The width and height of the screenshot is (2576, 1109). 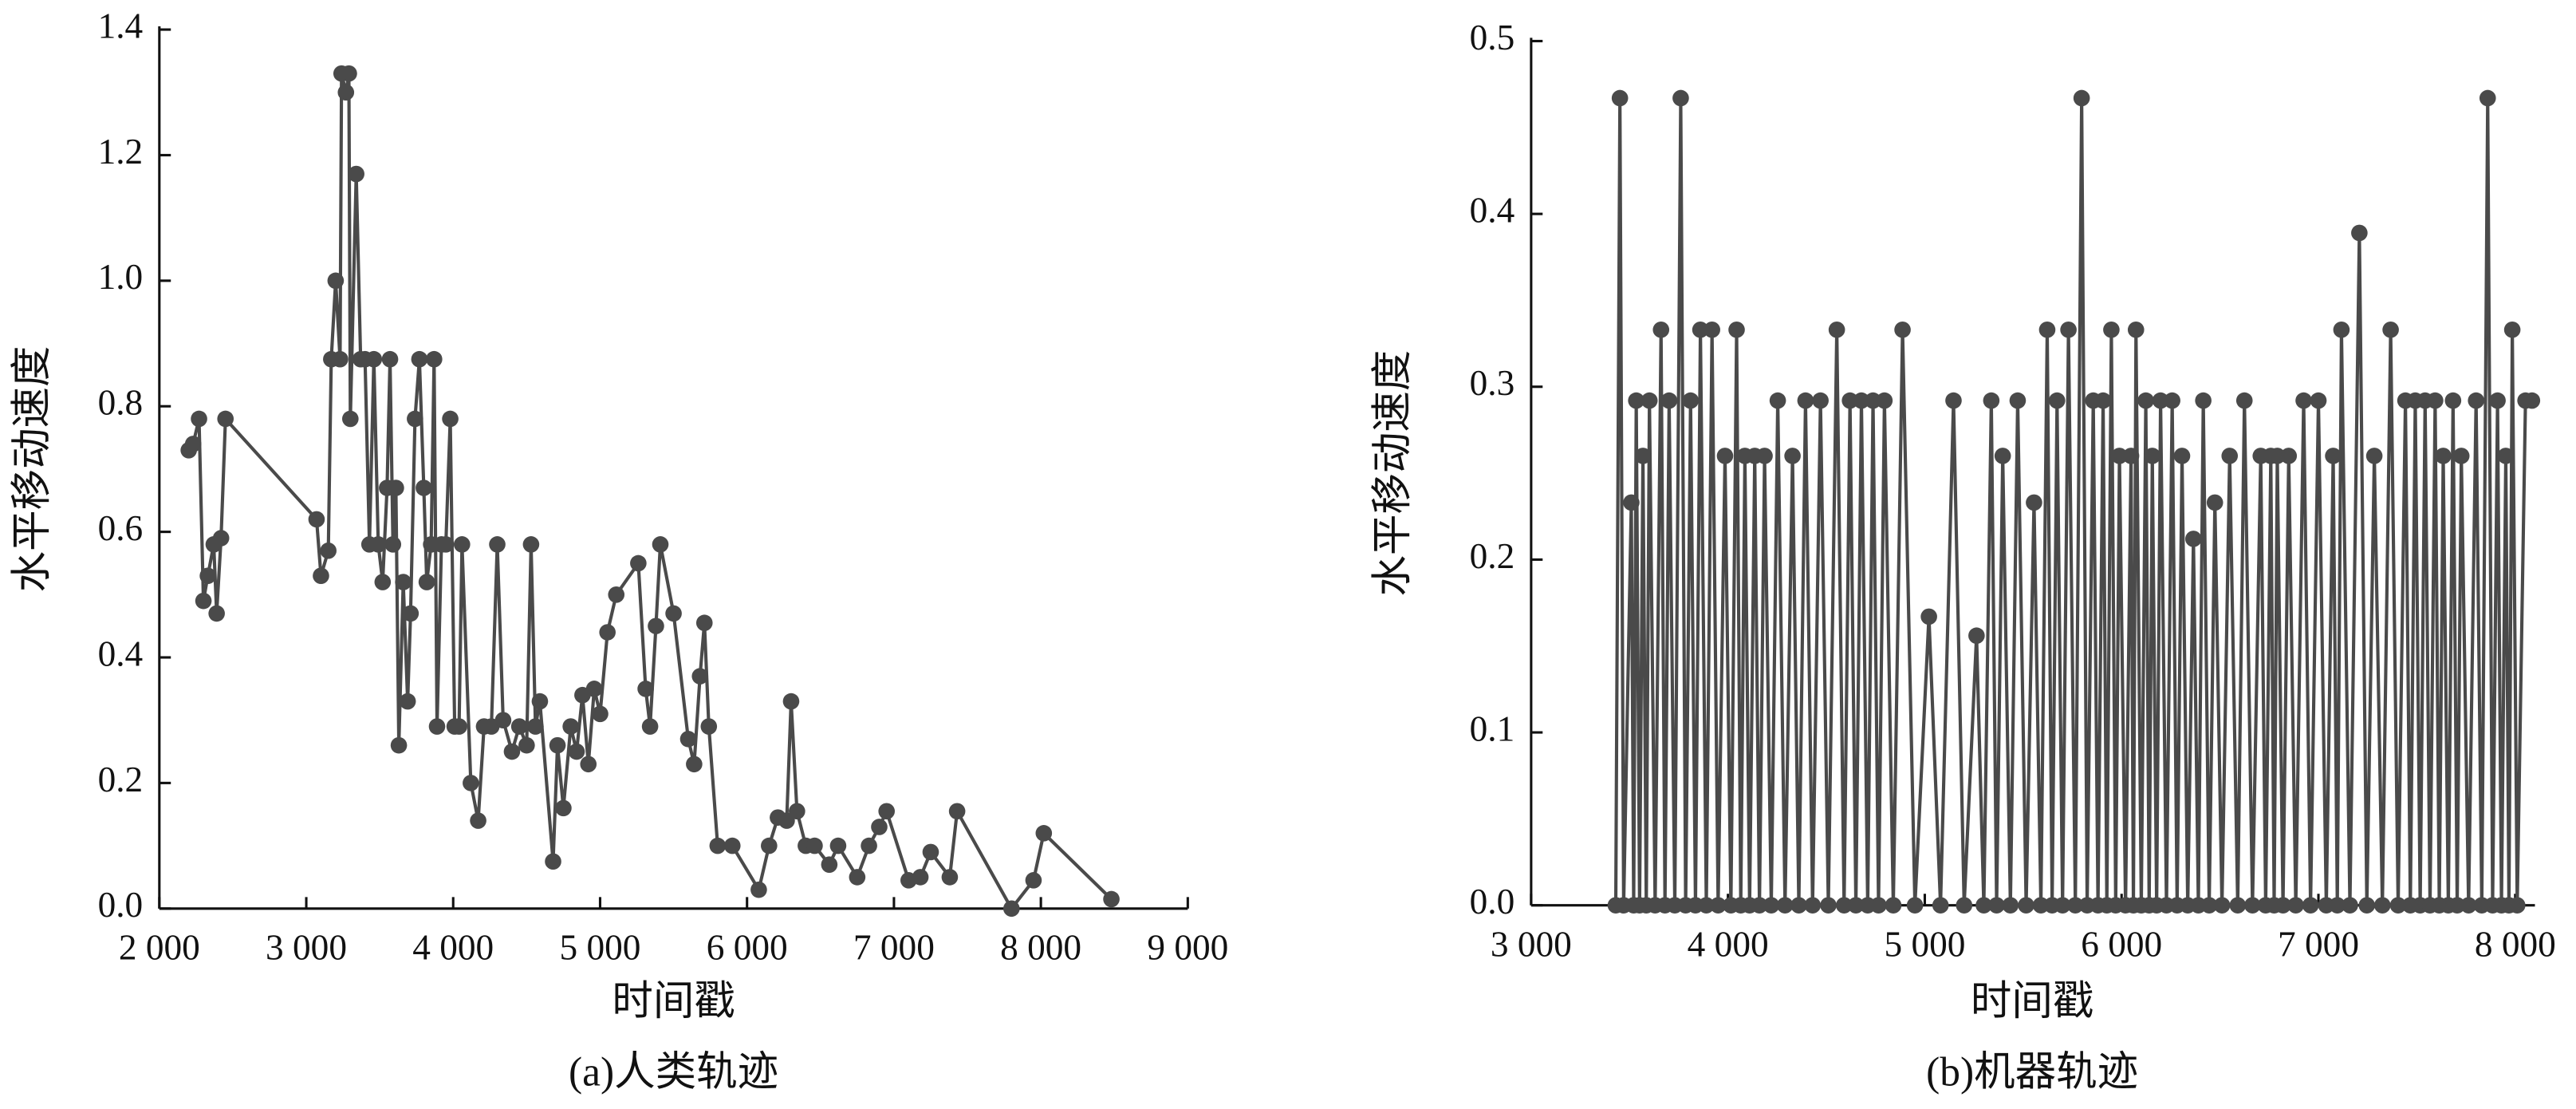 What do you see at coordinates (2032, 1072) in the screenshot?
I see `caption: (b)机器轨迹` at bounding box center [2032, 1072].